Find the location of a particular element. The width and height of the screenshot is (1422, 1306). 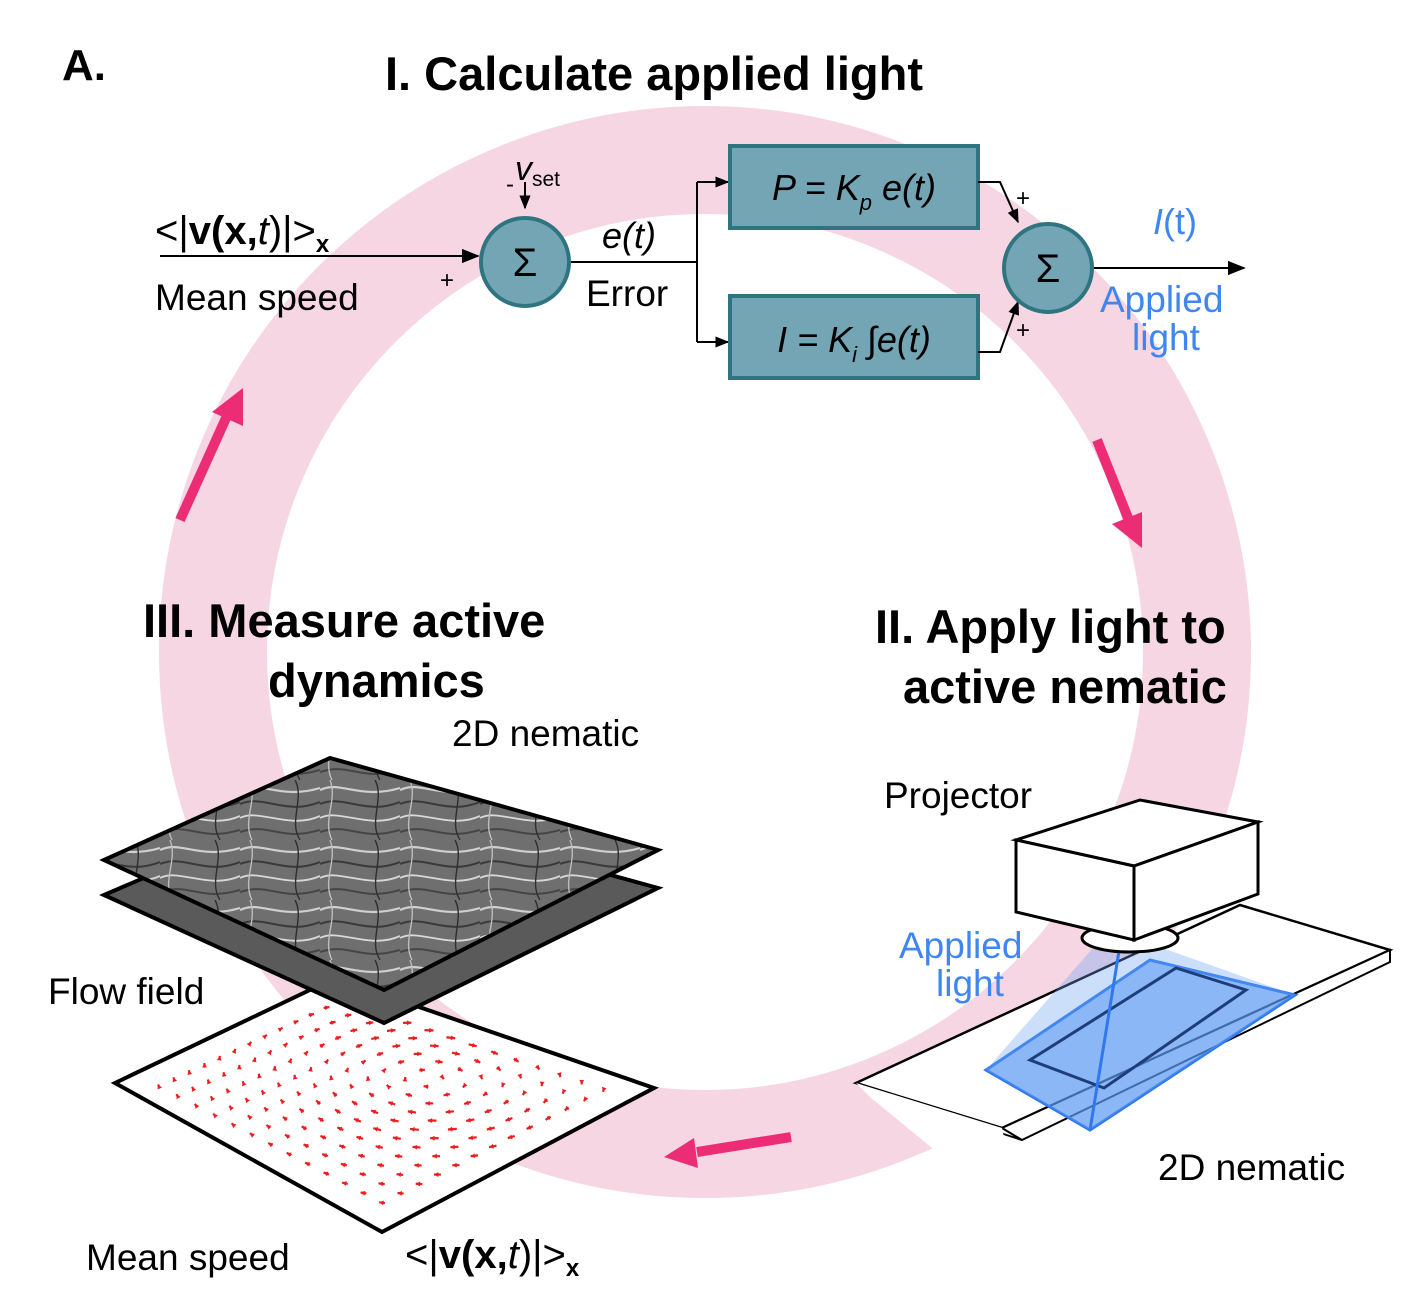

output-label-line2: light is located at coordinates (1166, 337).